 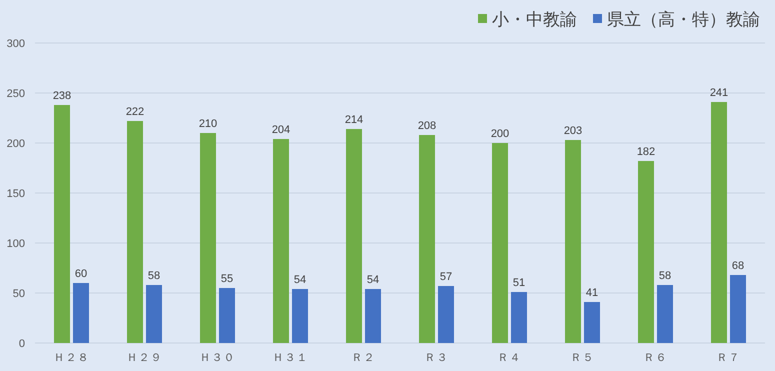 I want to click on y-tick-label: 200, so click(x=15, y=144).